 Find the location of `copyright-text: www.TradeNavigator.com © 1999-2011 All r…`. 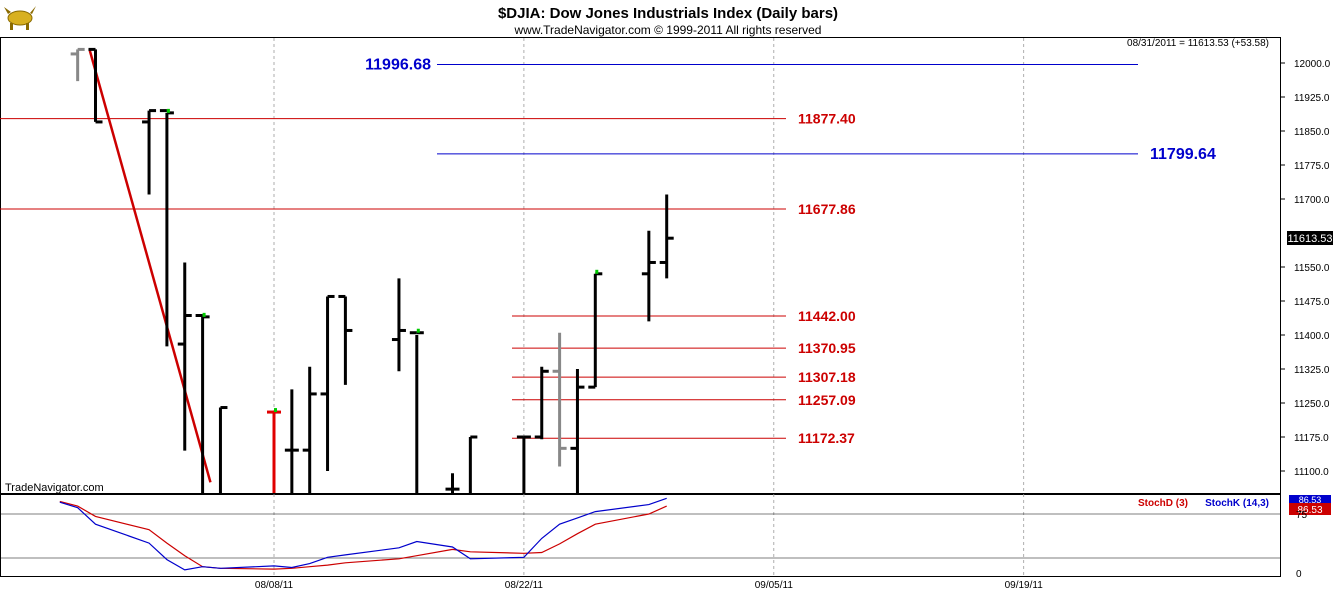

copyright-text: www.TradeNavigator.com © 1999-2011 All r… is located at coordinates (668, 30).